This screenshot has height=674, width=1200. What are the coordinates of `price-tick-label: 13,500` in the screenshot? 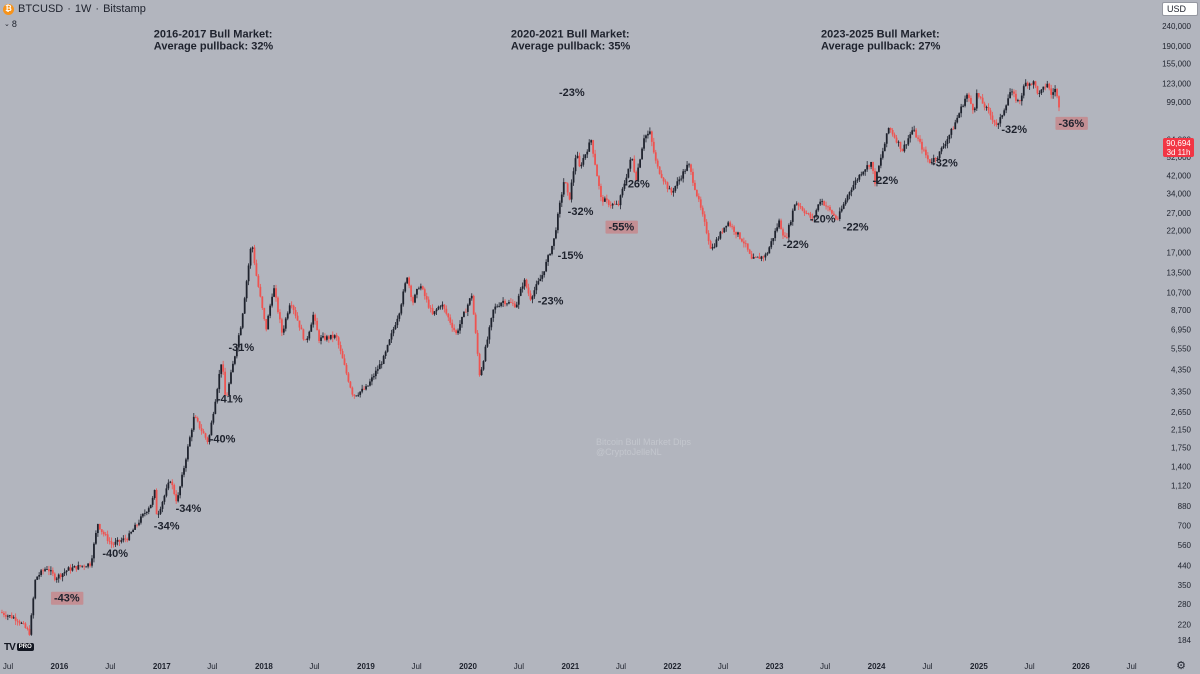 It's located at (1179, 272).